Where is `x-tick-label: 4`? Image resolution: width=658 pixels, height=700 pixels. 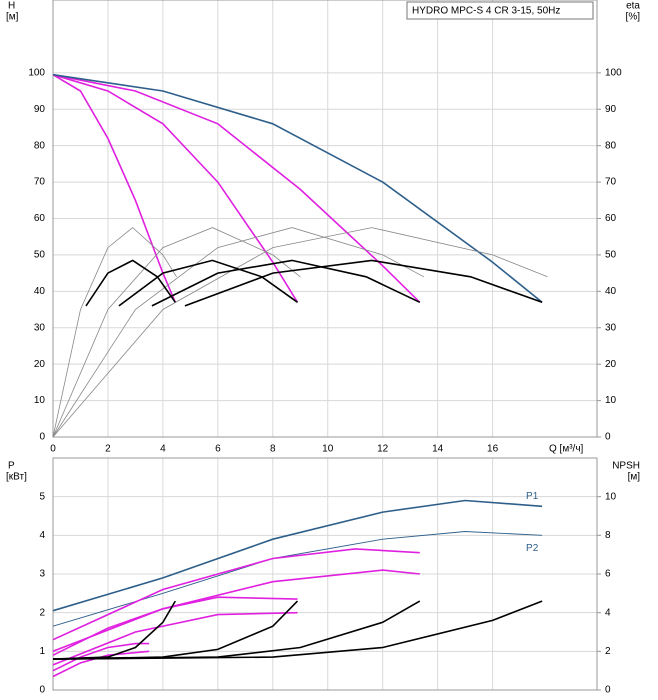 x-tick-label: 4 is located at coordinates (163, 449).